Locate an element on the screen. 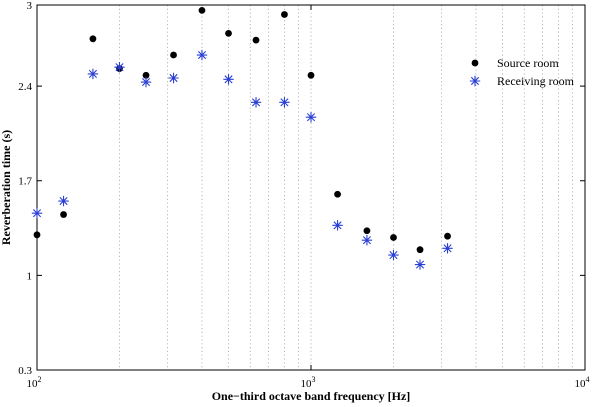 This screenshot has height=407, width=600. legend-item: Receiving room is located at coordinates (522, 81).